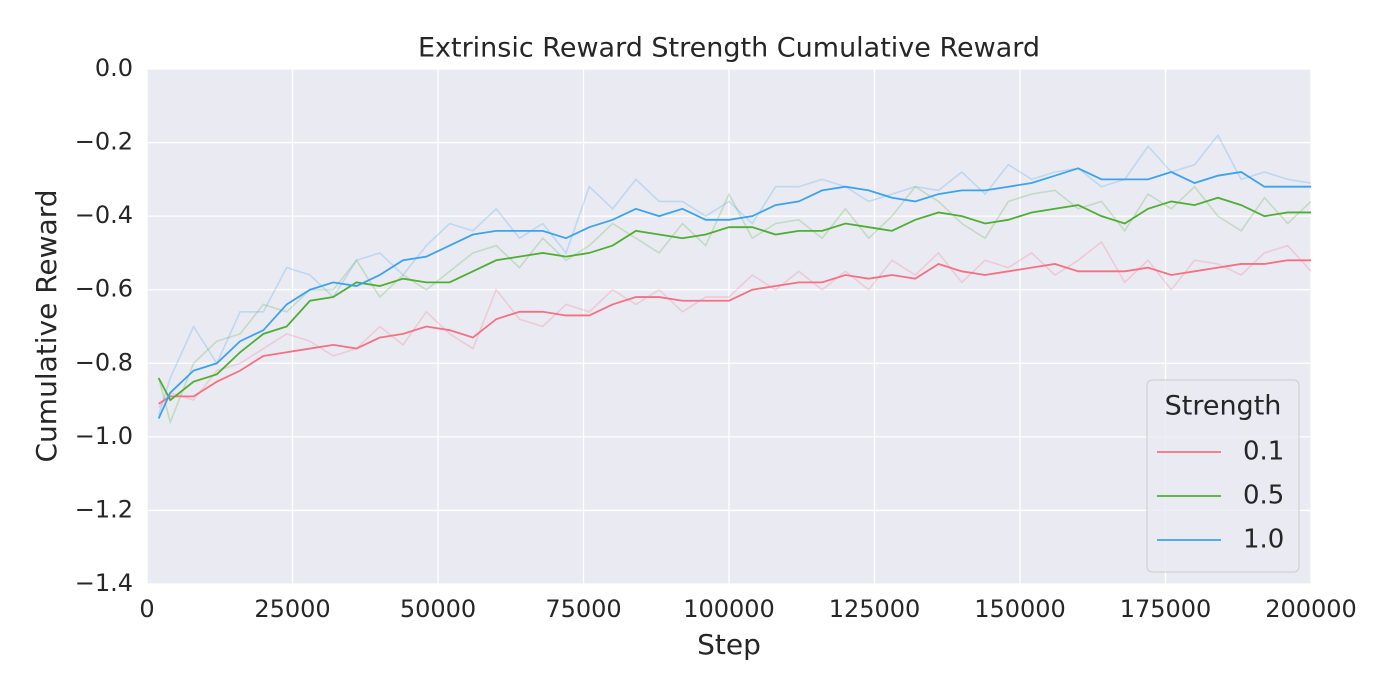 Image resolution: width=1400 pixels, height=700 pixels. Describe the element at coordinates (1166, 609) in the screenshot. I see `x-tick-label: 175000` at that location.